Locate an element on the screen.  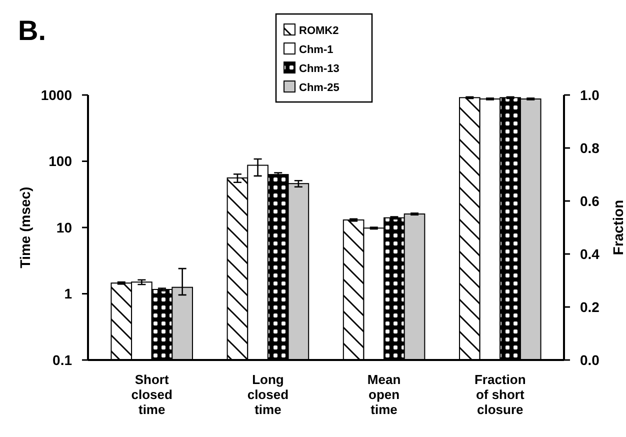
legend-label: ROMK2 is located at coordinates (319, 30).